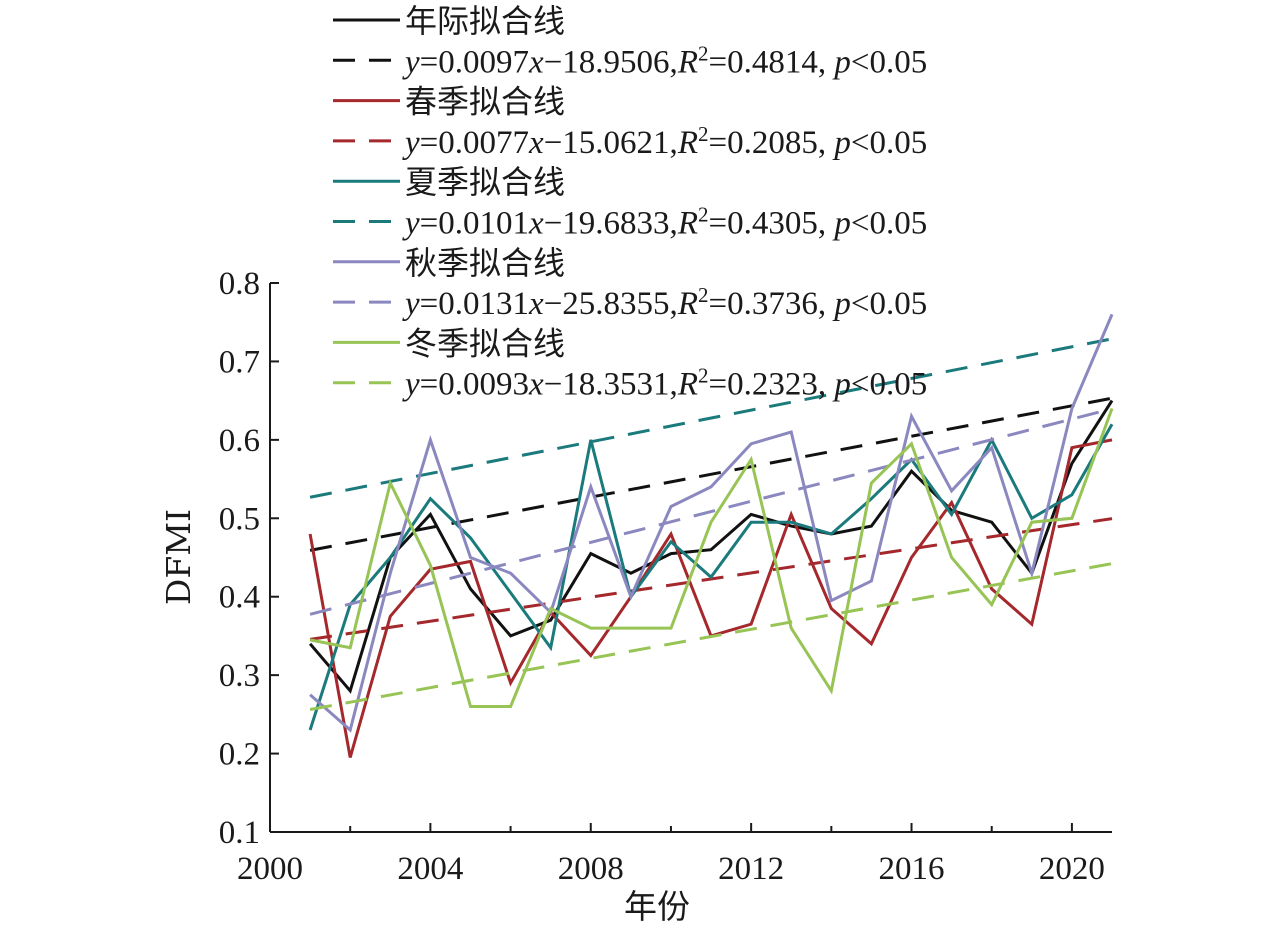 Image resolution: width=1276 pixels, height=932 pixels. What do you see at coordinates (178, 557) in the screenshot?
I see `y-axis-title: DFMI` at bounding box center [178, 557].